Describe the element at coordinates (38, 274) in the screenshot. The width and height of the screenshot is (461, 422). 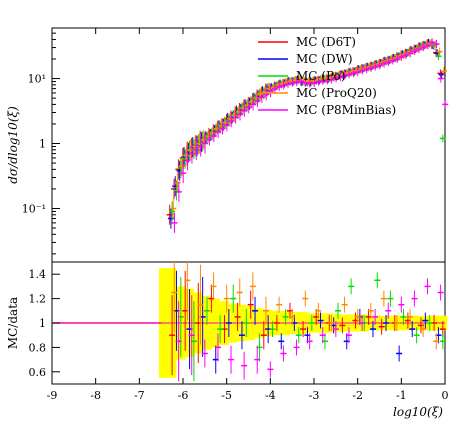
I see `ratio-y-tick-label: 1.4` at that location.